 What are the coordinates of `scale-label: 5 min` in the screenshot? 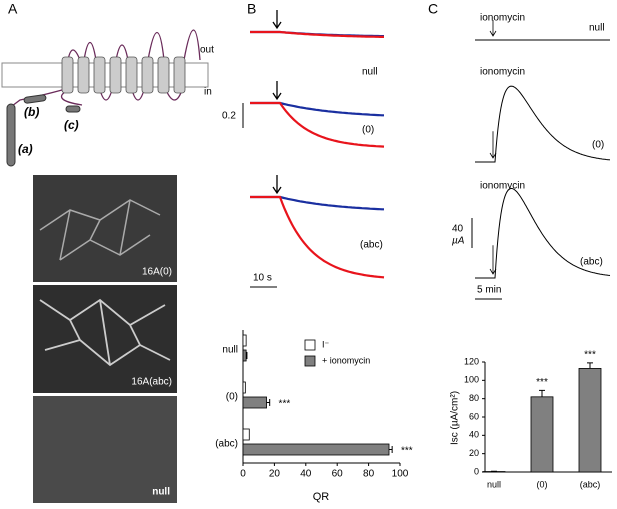 It's located at (489, 290).